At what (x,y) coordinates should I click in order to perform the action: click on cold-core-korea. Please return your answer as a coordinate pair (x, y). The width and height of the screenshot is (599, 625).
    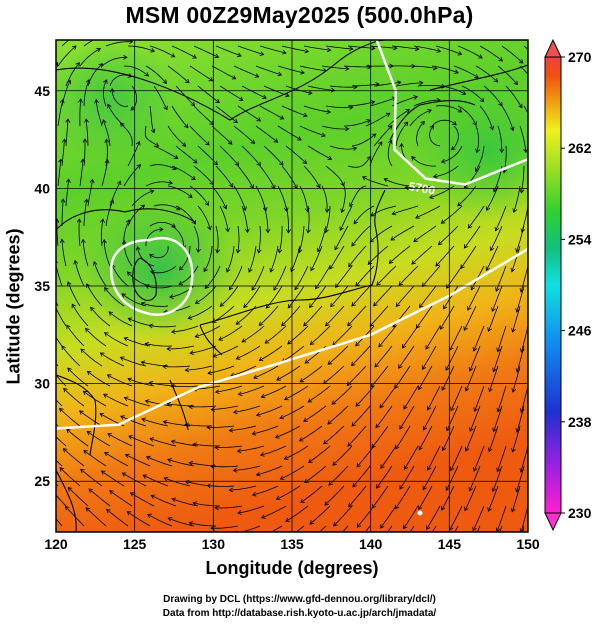
    Looking at the image, I should click on (160, 270).